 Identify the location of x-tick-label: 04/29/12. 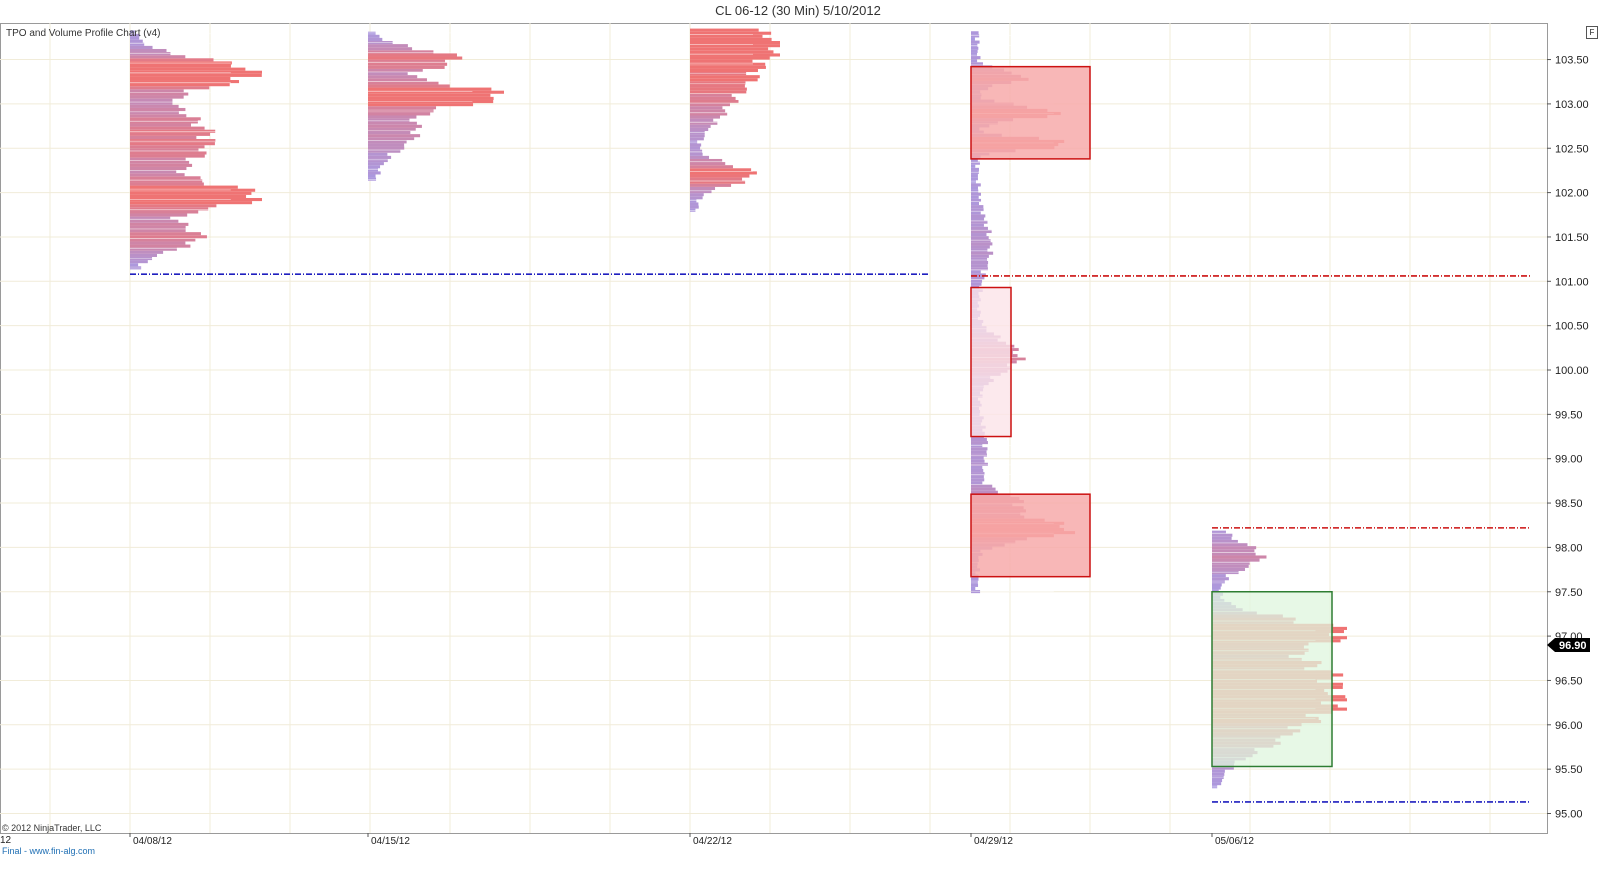
(993, 841).